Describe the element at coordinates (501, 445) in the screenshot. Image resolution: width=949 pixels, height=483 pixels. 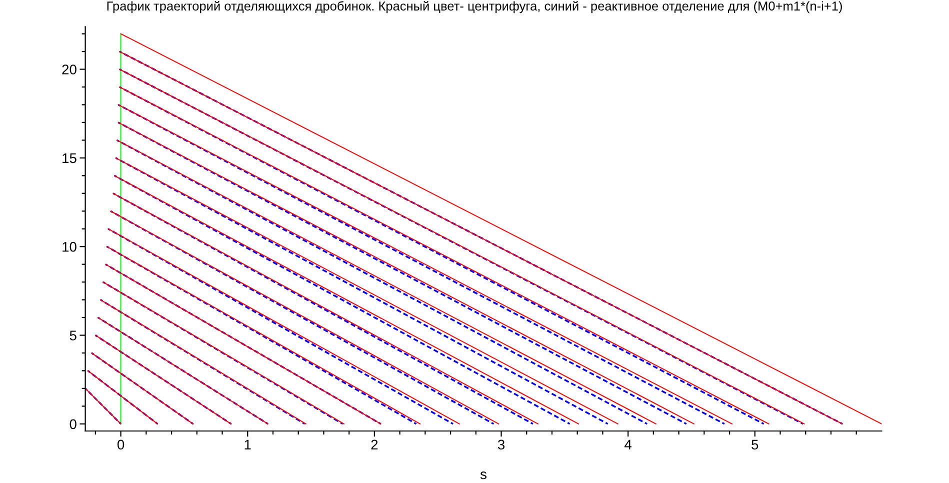
I see `x-tick-label: 3` at that location.